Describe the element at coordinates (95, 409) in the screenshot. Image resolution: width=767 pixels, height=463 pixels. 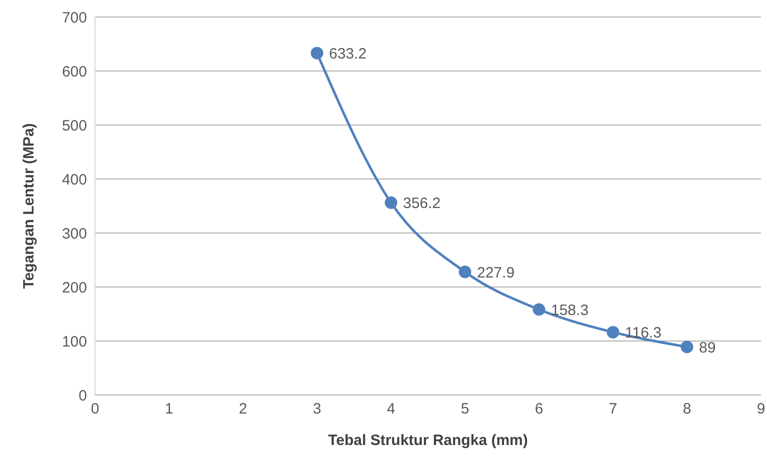
I see `x-tick-label: 0` at that location.